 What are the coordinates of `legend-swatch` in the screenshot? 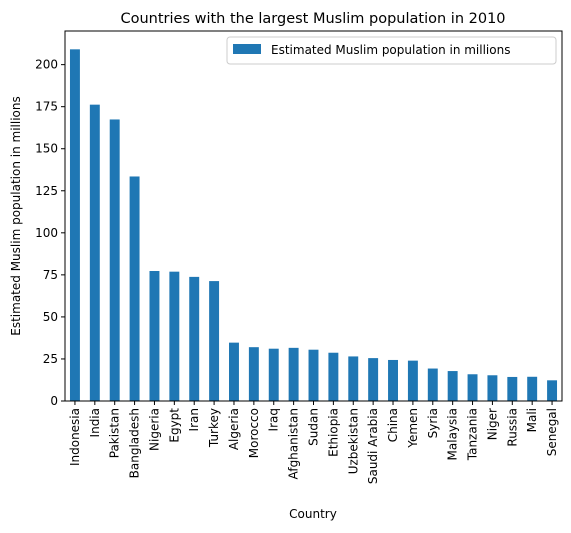 It's located at (247, 49).